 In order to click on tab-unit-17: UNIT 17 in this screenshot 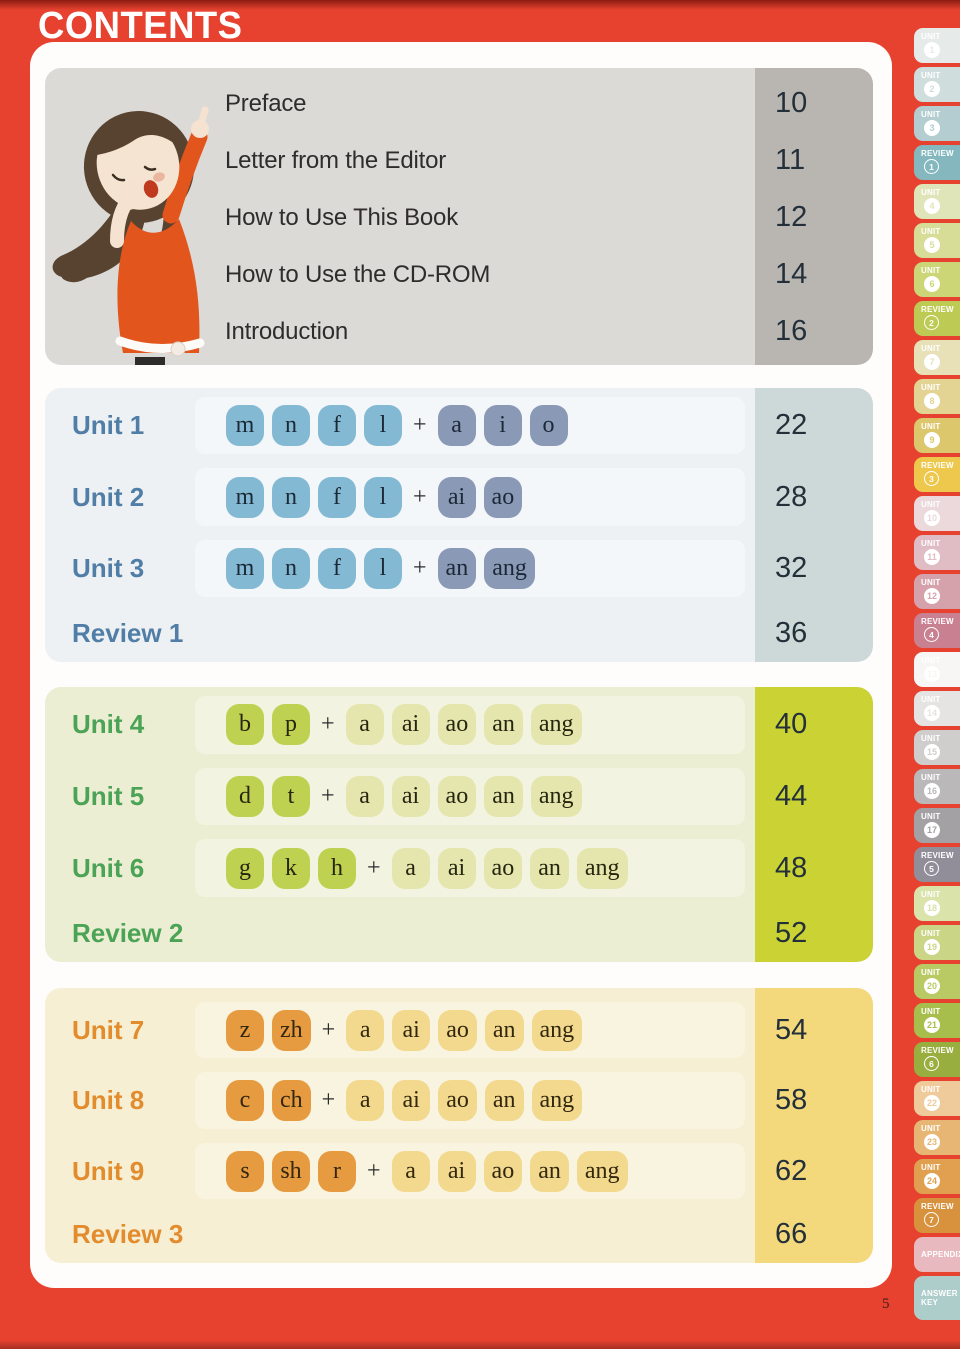, I will do `click(937, 825)`.